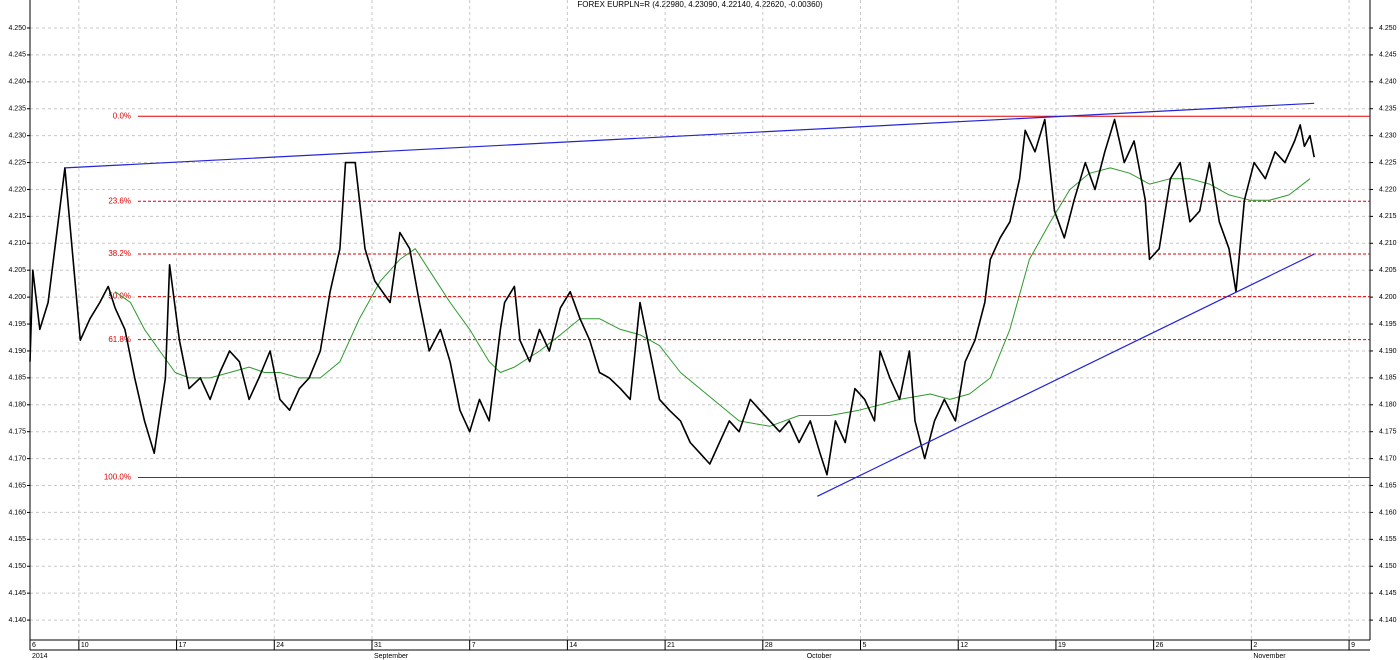  Describe the element at coordinates (1255, 645) in the screenshot. I see `x-tick-label: 2` at that location.